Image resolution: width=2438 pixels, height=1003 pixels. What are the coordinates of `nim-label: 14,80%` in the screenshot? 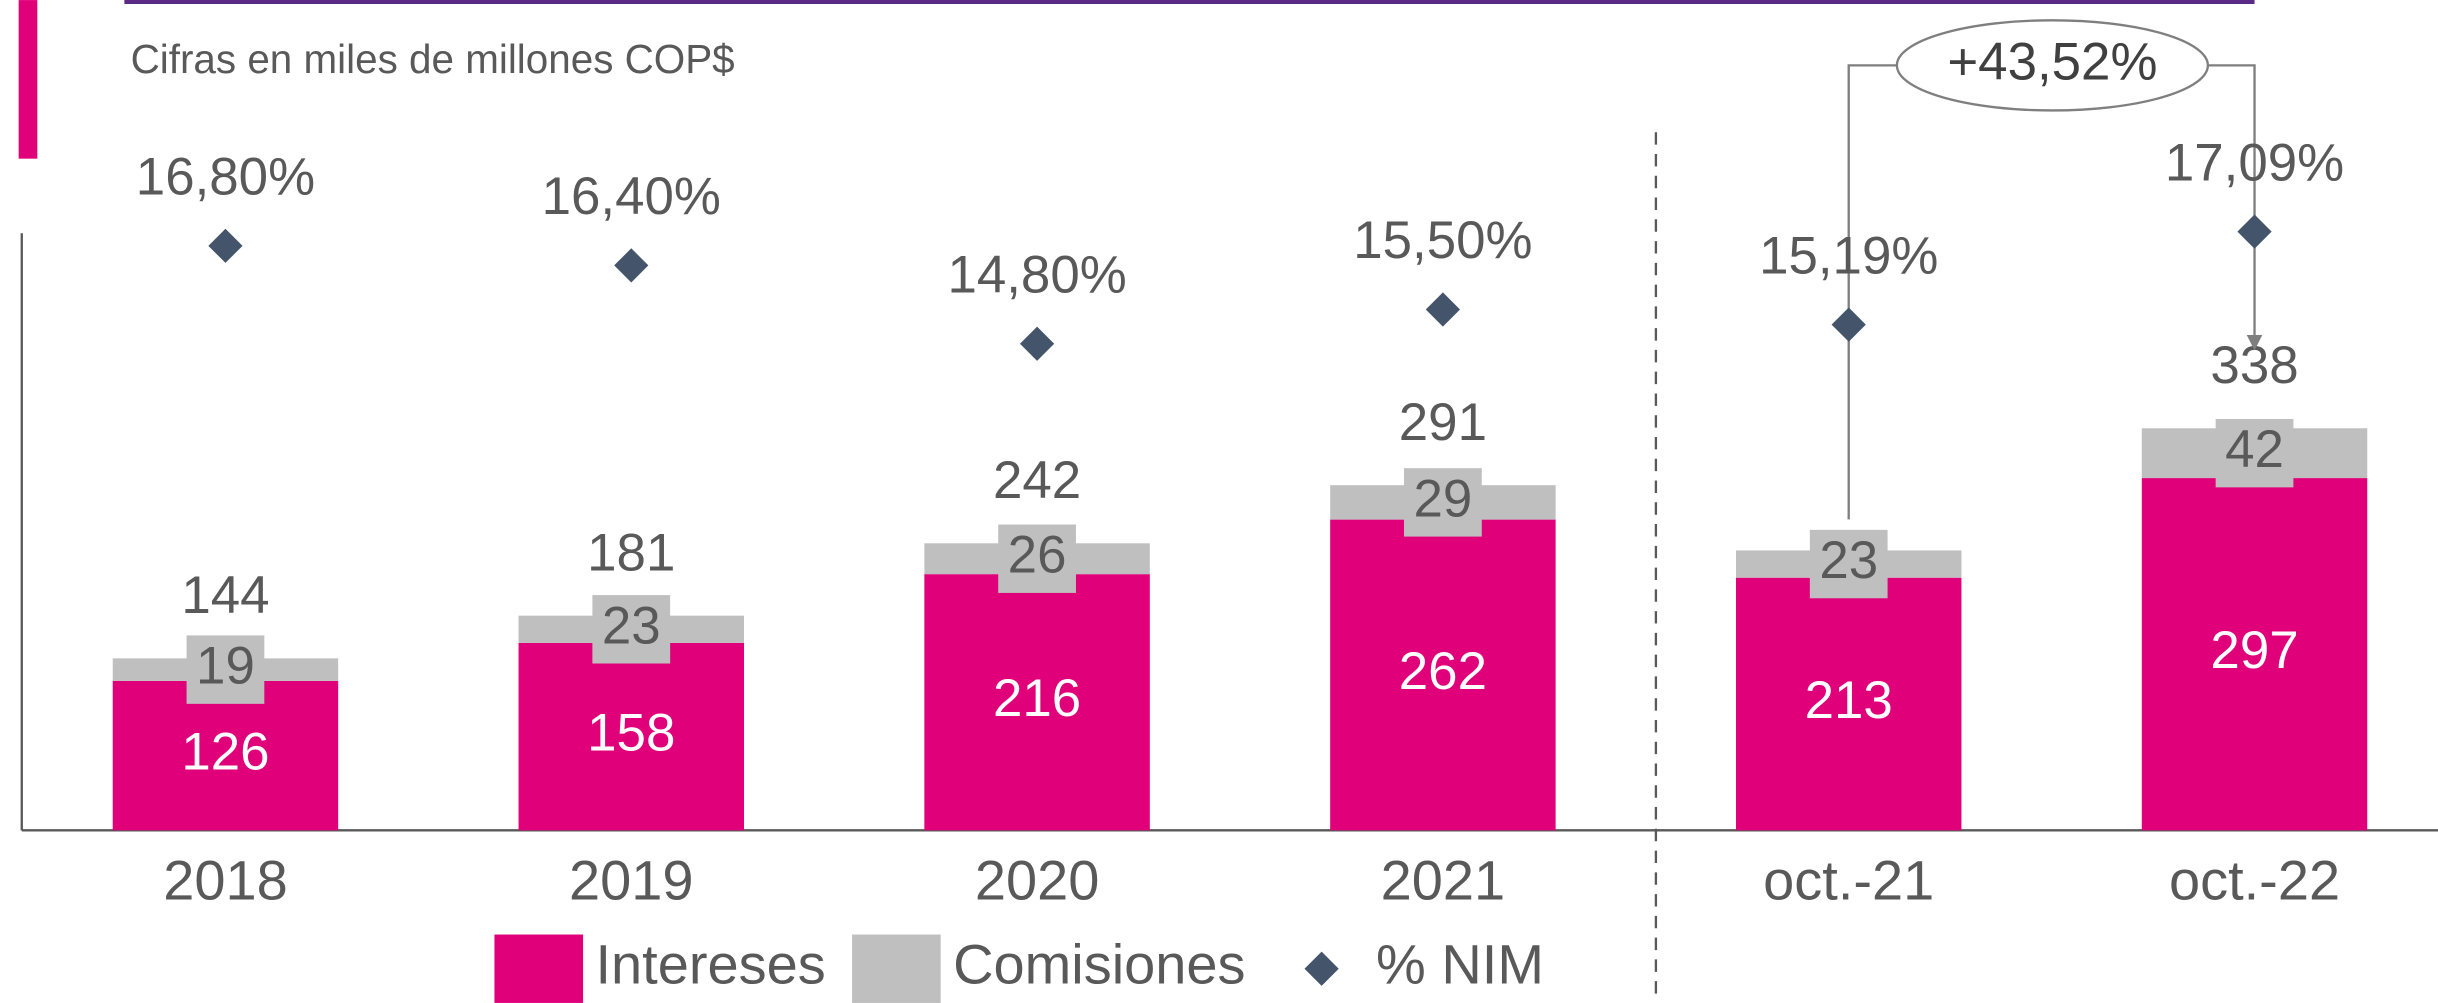 It's located at (1036, 274).